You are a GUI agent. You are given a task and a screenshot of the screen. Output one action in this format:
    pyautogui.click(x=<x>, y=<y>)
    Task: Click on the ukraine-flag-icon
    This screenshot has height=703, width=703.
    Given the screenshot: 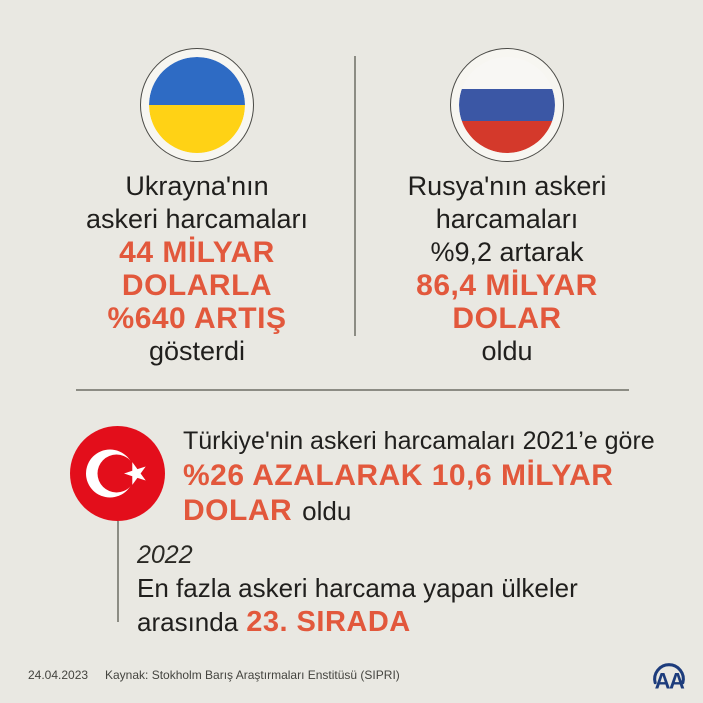 What is the action you would take?
    pyautogui.click(x=197, y=105)
    